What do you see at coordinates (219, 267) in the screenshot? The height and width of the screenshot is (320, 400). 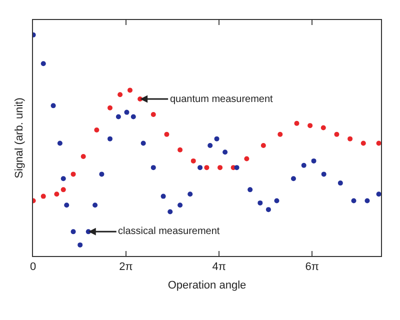 I see `x-tick-label: 4π` at bounding box center [219, 267].